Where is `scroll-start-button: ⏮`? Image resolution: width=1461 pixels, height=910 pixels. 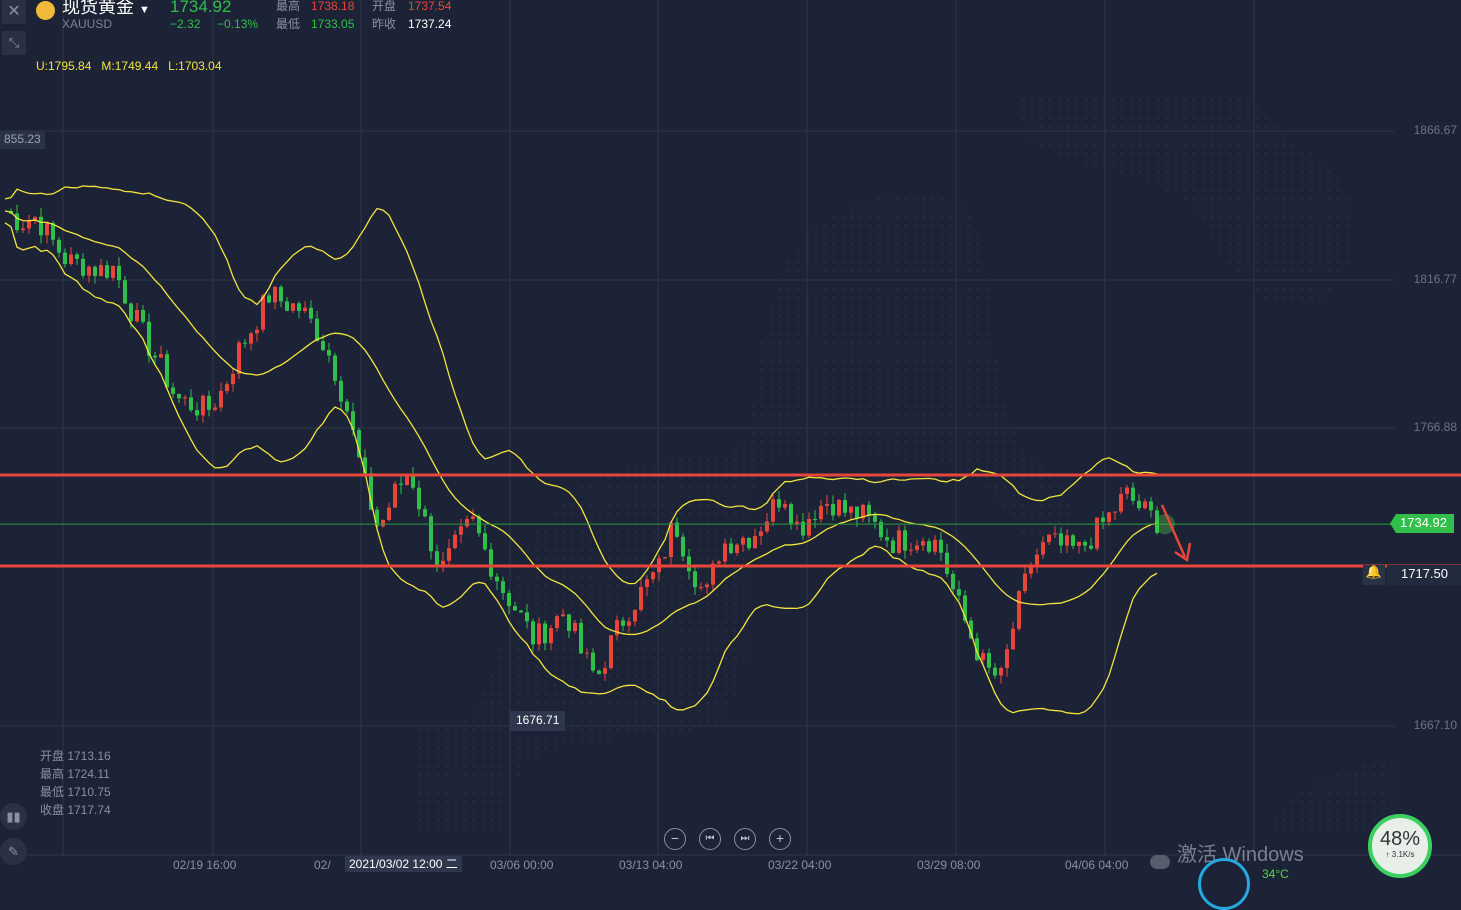
scroll-start-button: ⏮ is located at coordinates (710, 839).